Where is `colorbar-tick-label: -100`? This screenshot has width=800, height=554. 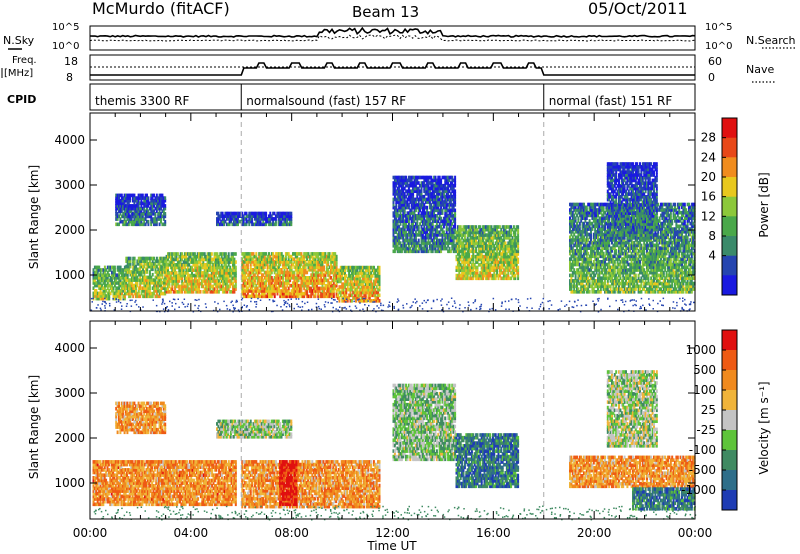
colorbar-tick-label: -100 is located at coordinates (702, 450).